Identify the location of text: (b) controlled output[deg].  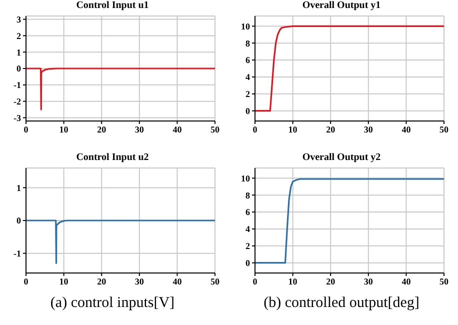
(341, 303).